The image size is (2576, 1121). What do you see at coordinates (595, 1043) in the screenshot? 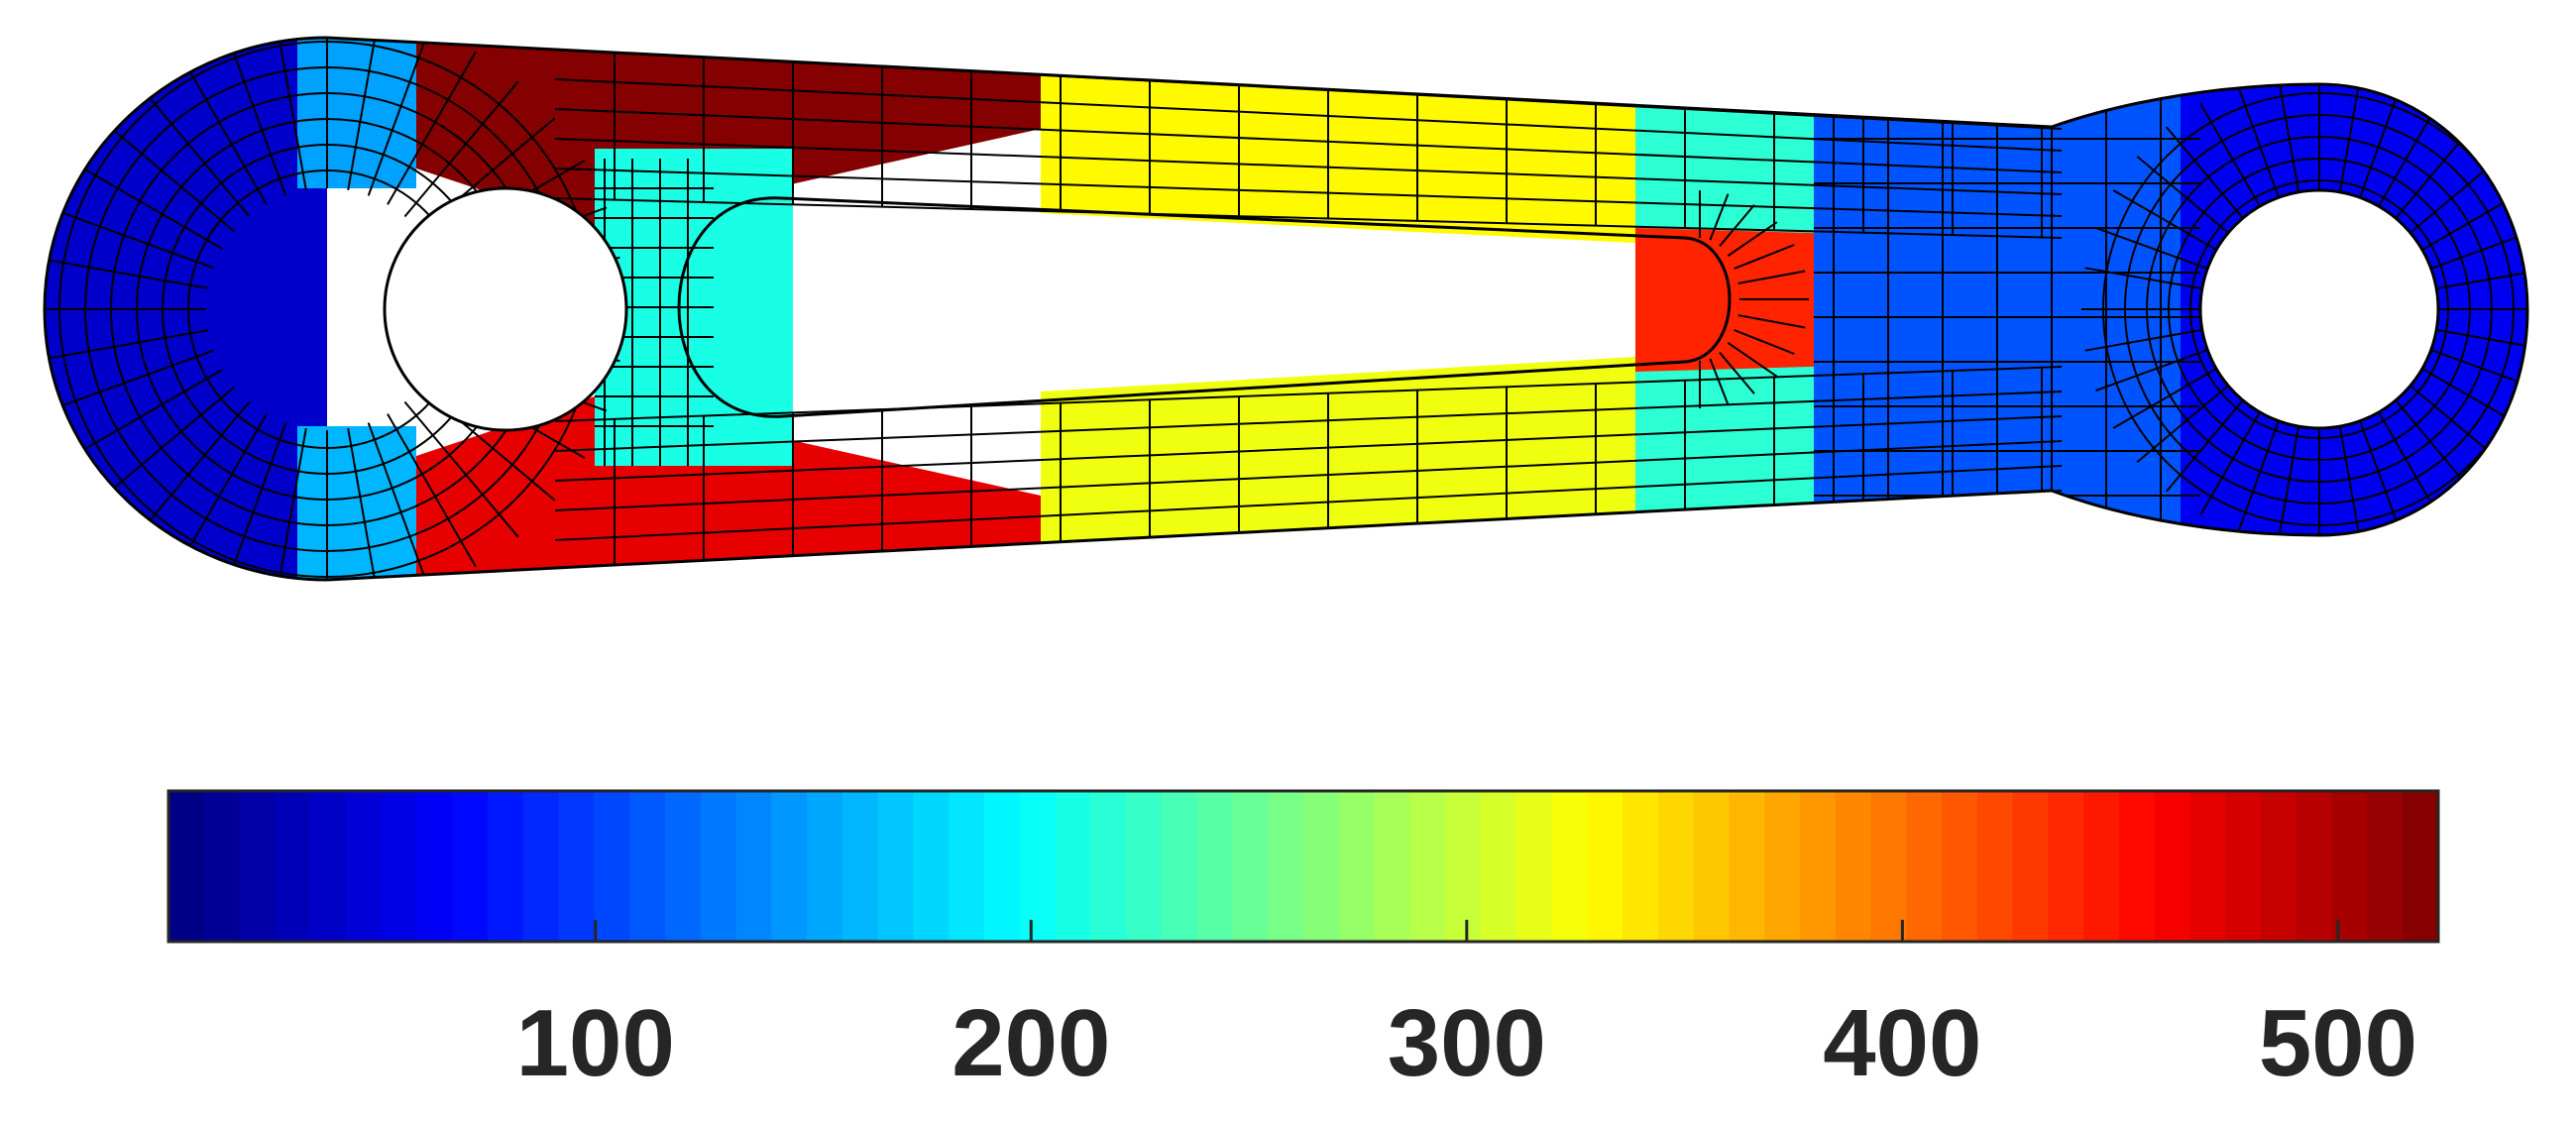
I see `colorbar-tick-label: 100` at bounding box center [595, 1043].